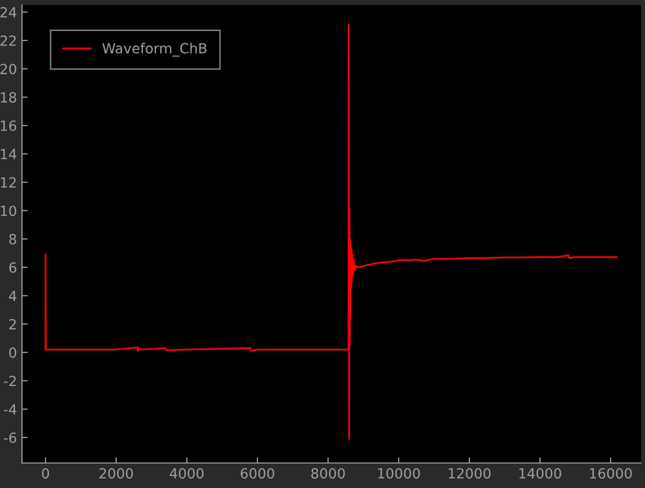 The height and width of the screenshot is (488, 645). I want to click on x-tick-label: 6000, so click(257, 473).